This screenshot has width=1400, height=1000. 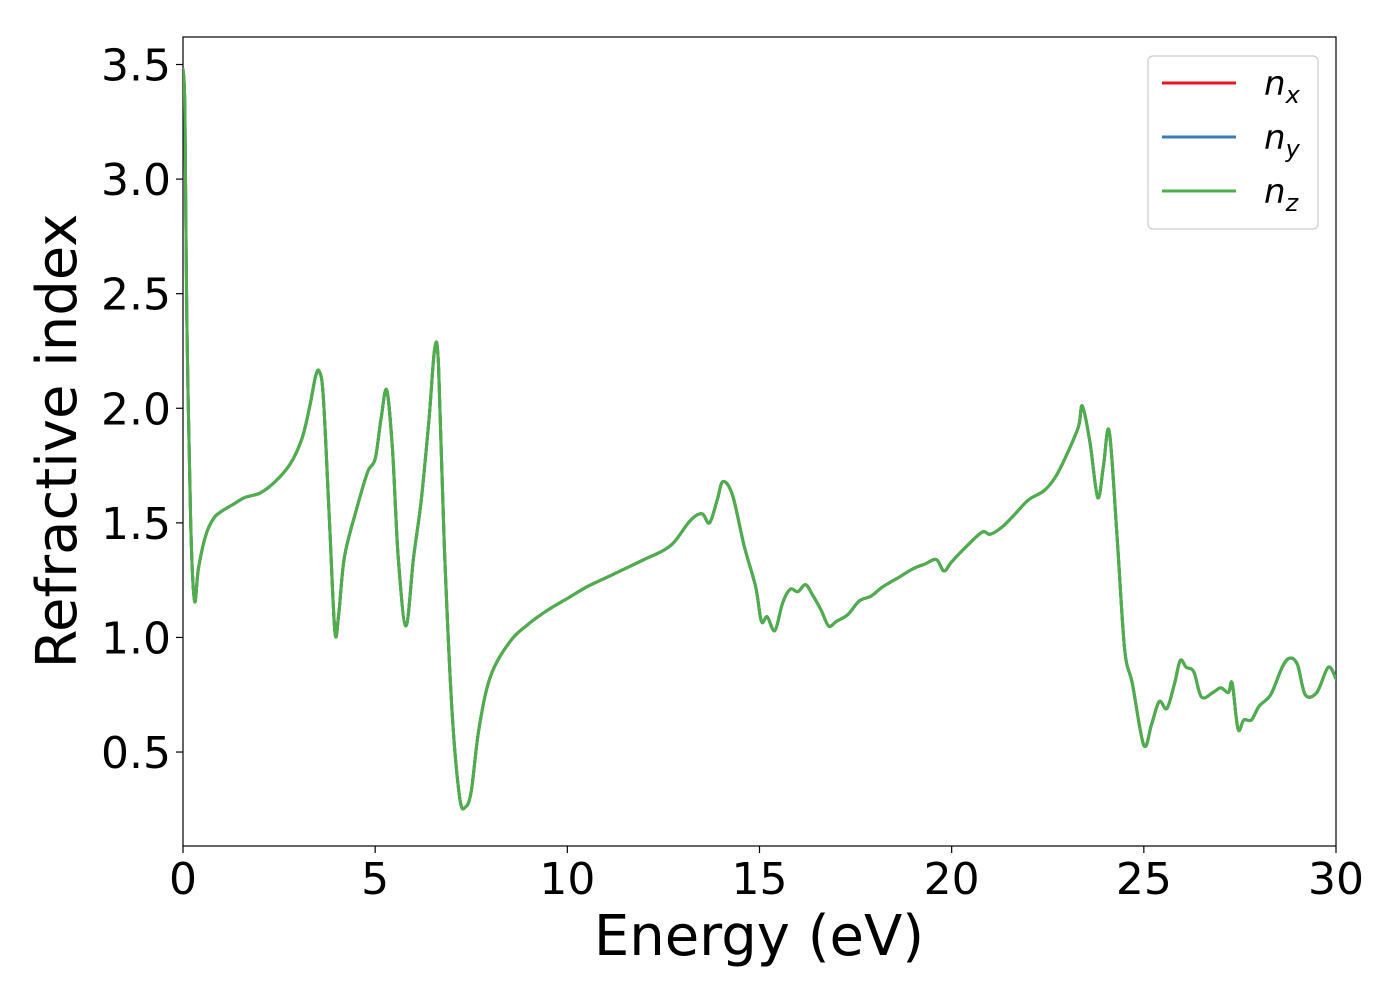 I want to click on legend-label-n-y: ny, so click(x=1282, y=140).